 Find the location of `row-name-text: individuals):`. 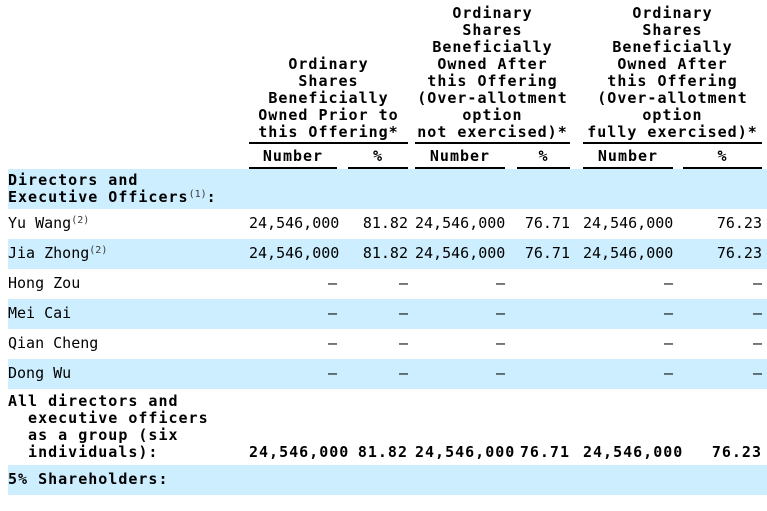

row-name-text: individuals): is located at coordinates (83, 452).